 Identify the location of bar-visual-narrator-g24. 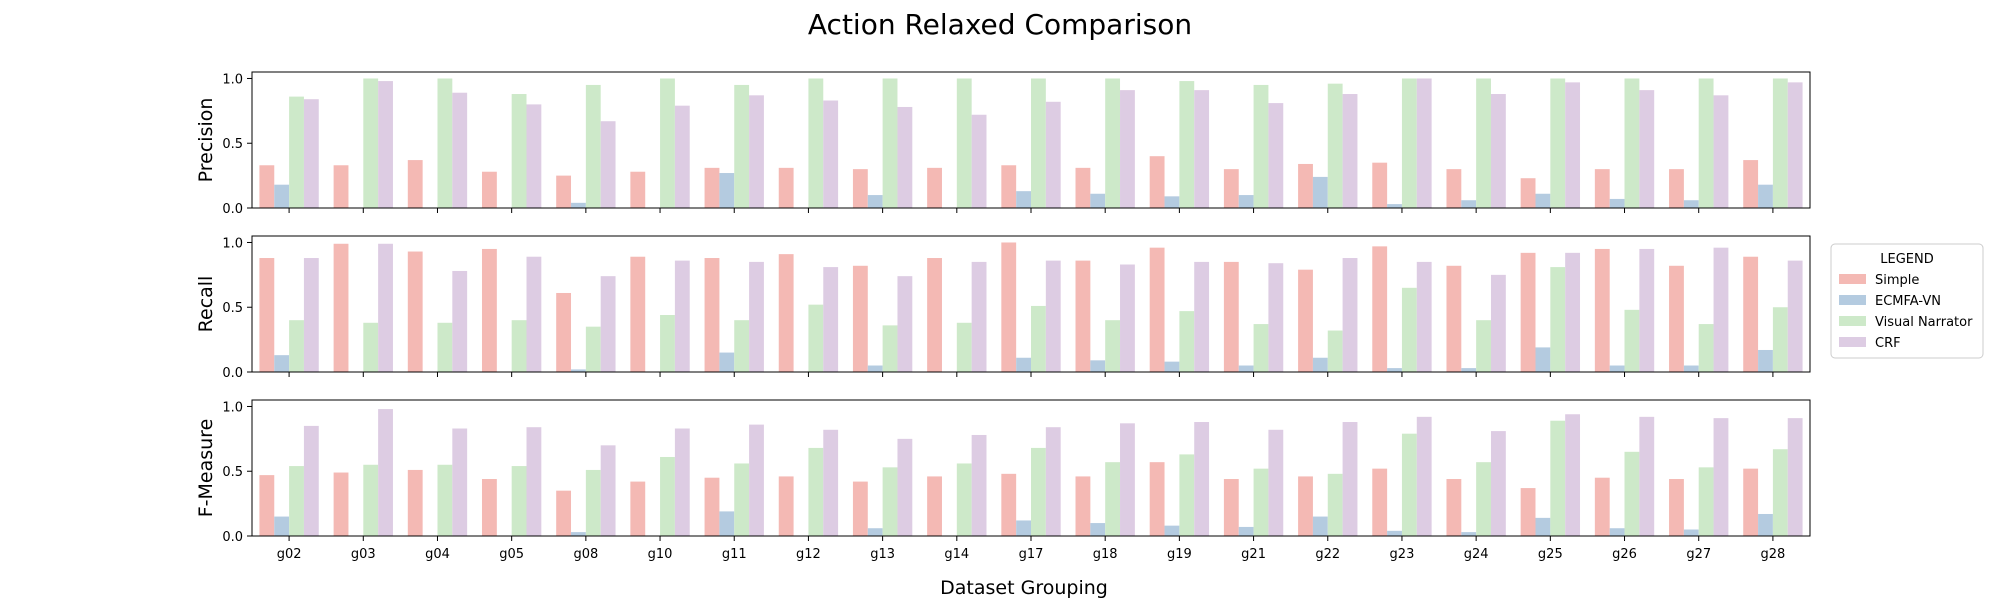
(1483, 499).